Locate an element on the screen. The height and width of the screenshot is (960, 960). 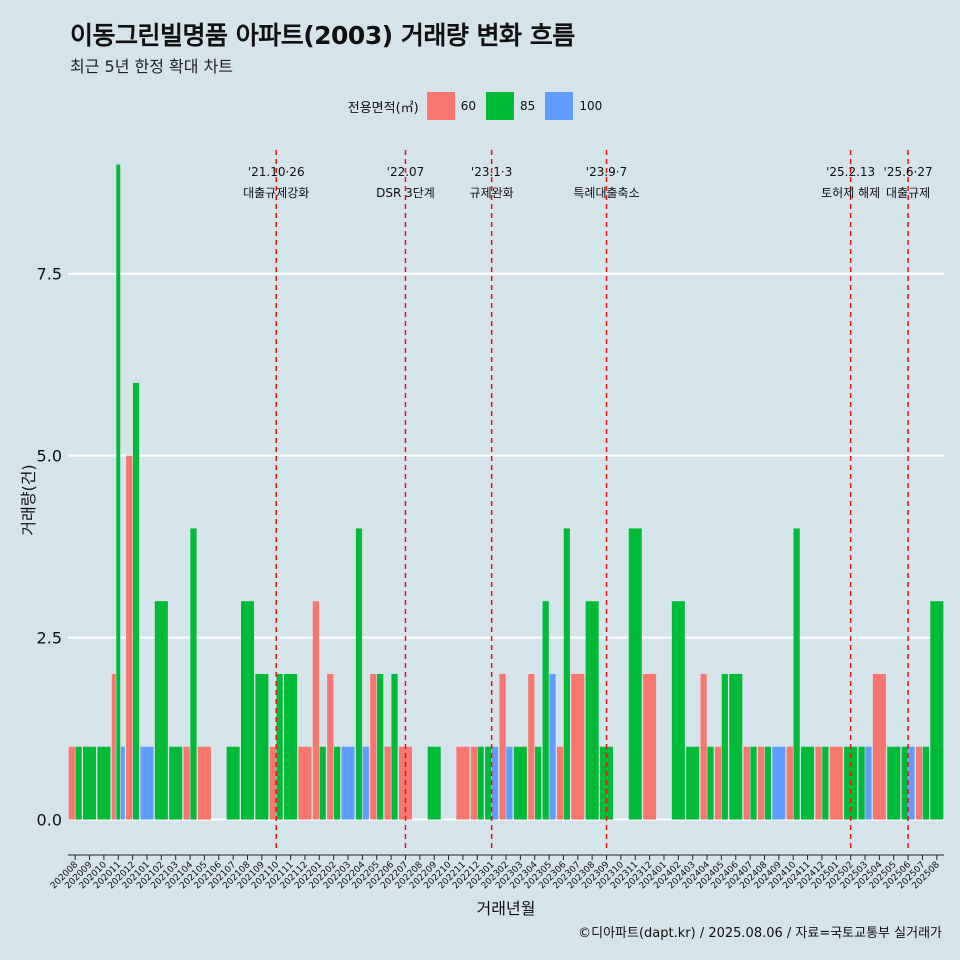
y-axis-title: 거래량(건) is located at coordinates (28, 499).